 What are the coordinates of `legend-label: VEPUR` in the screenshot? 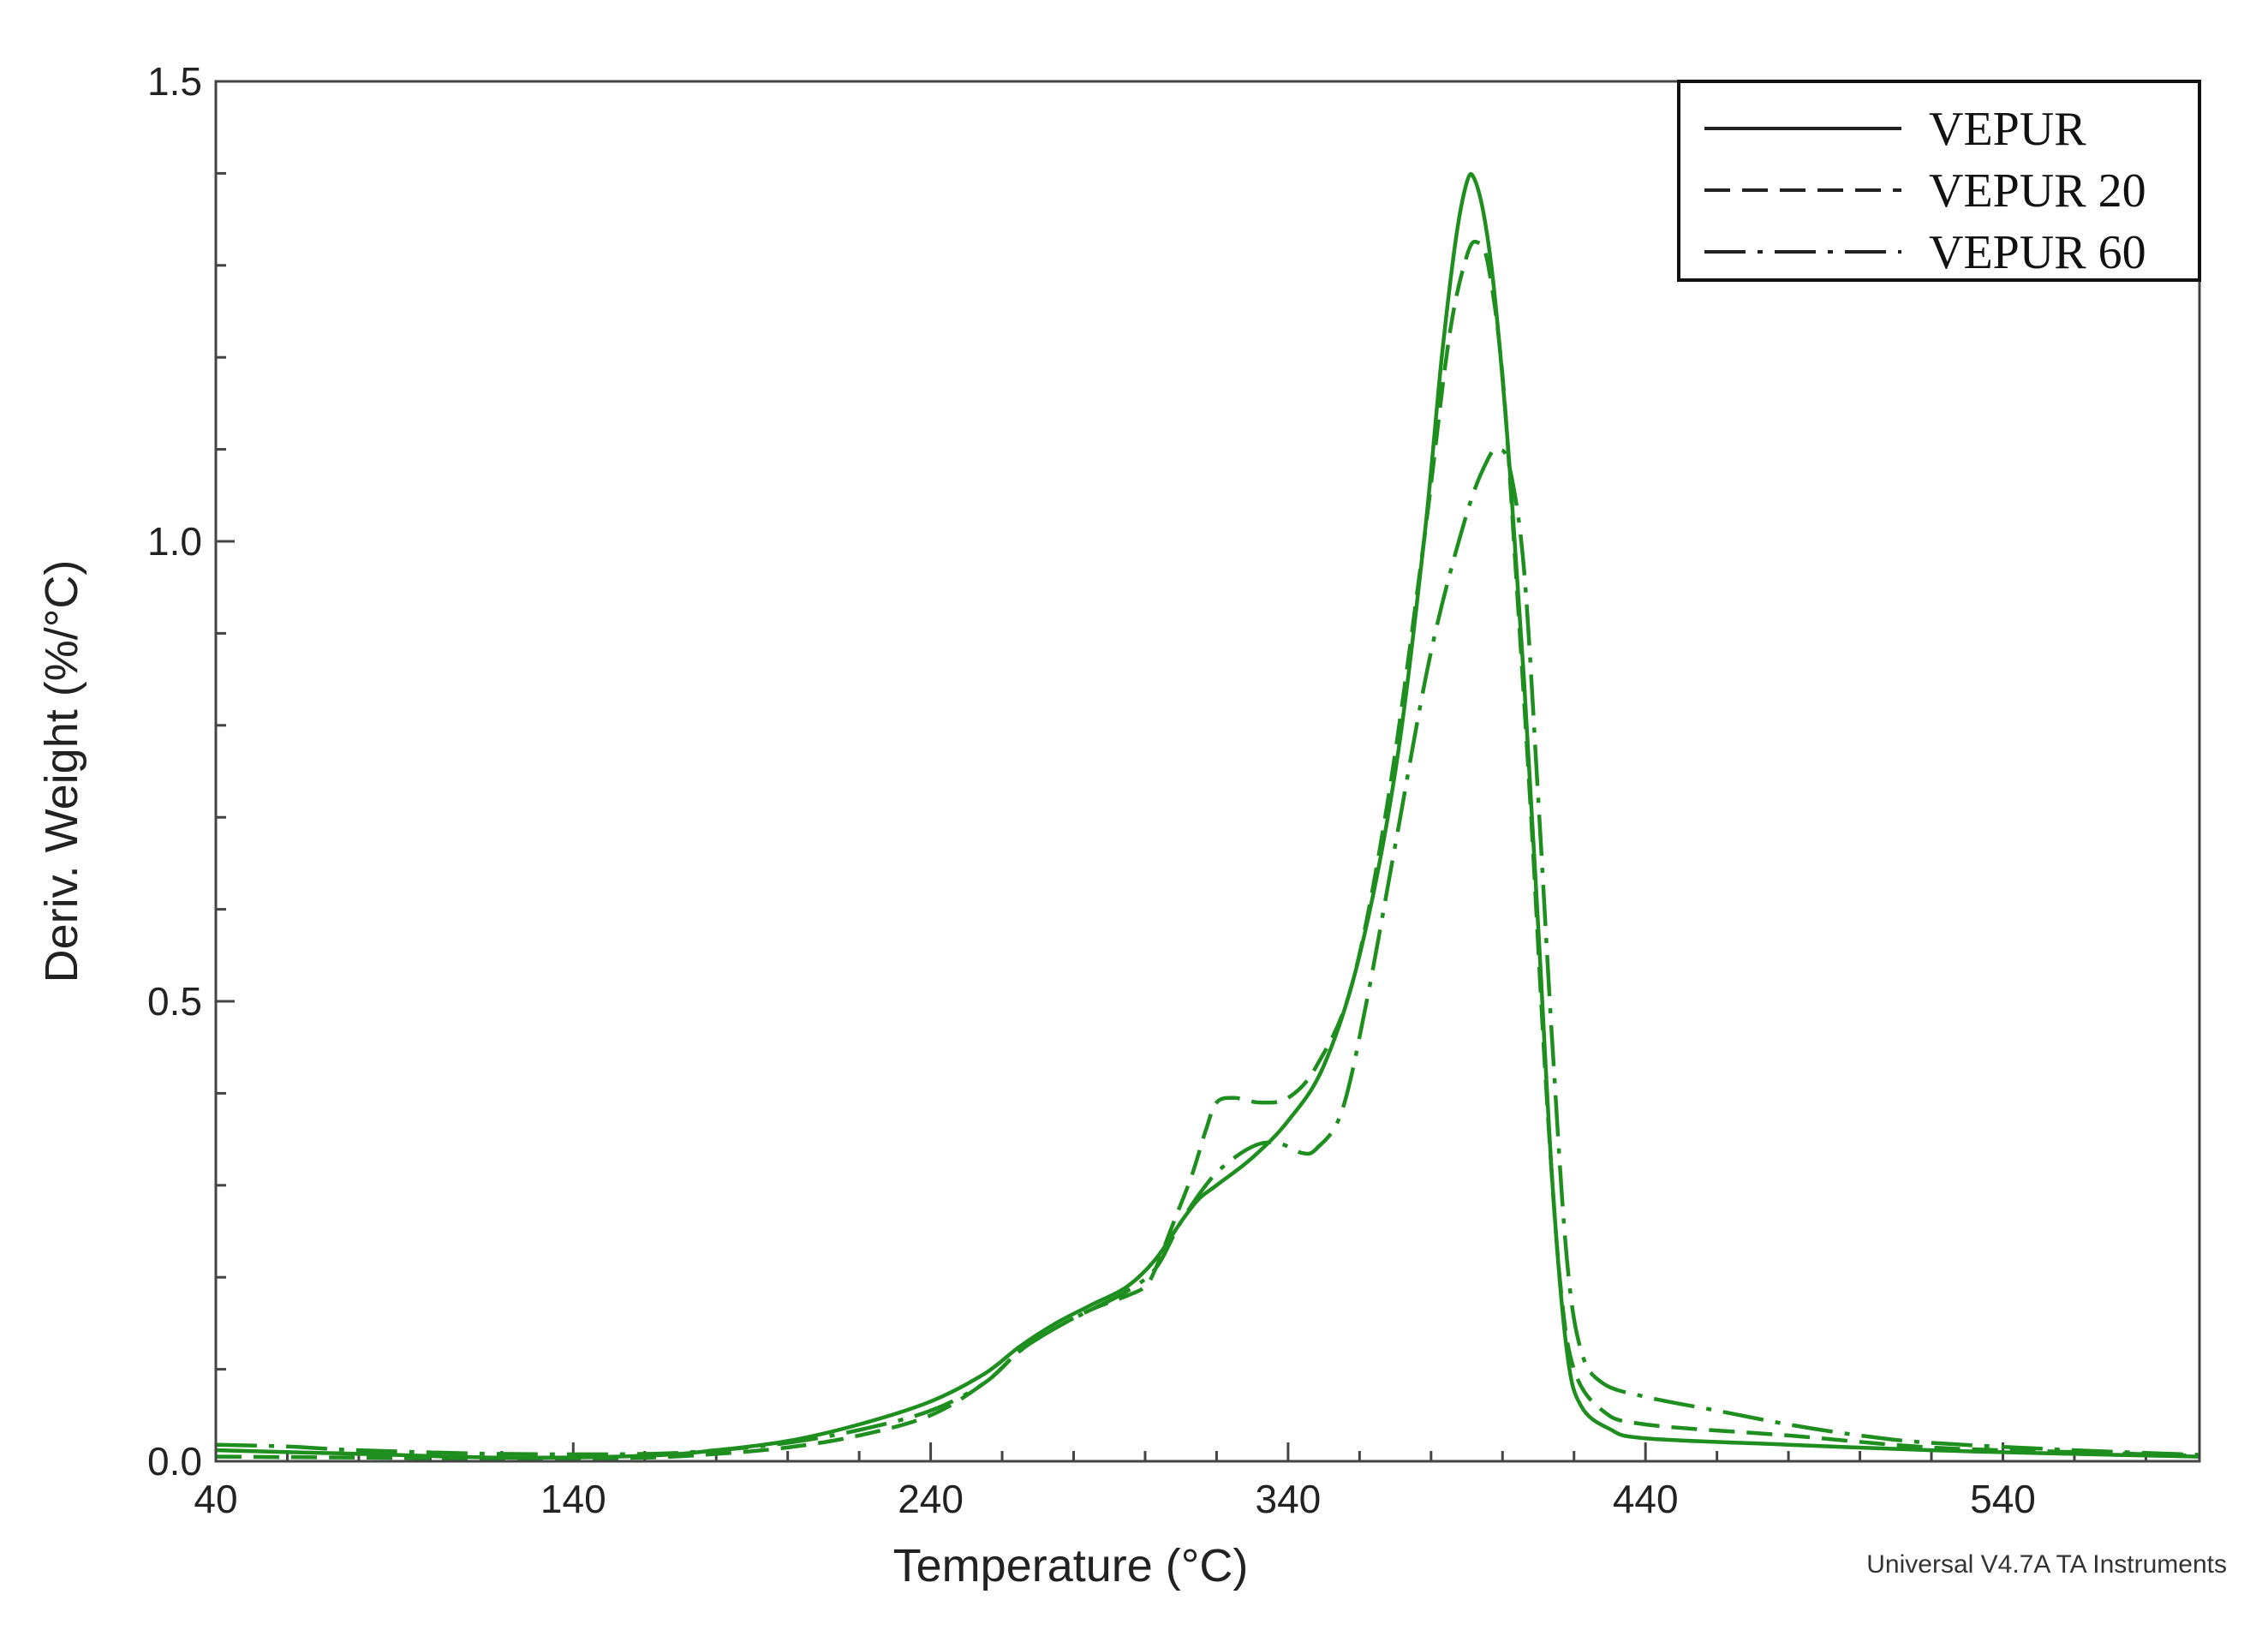 It's located at (2008, 129).